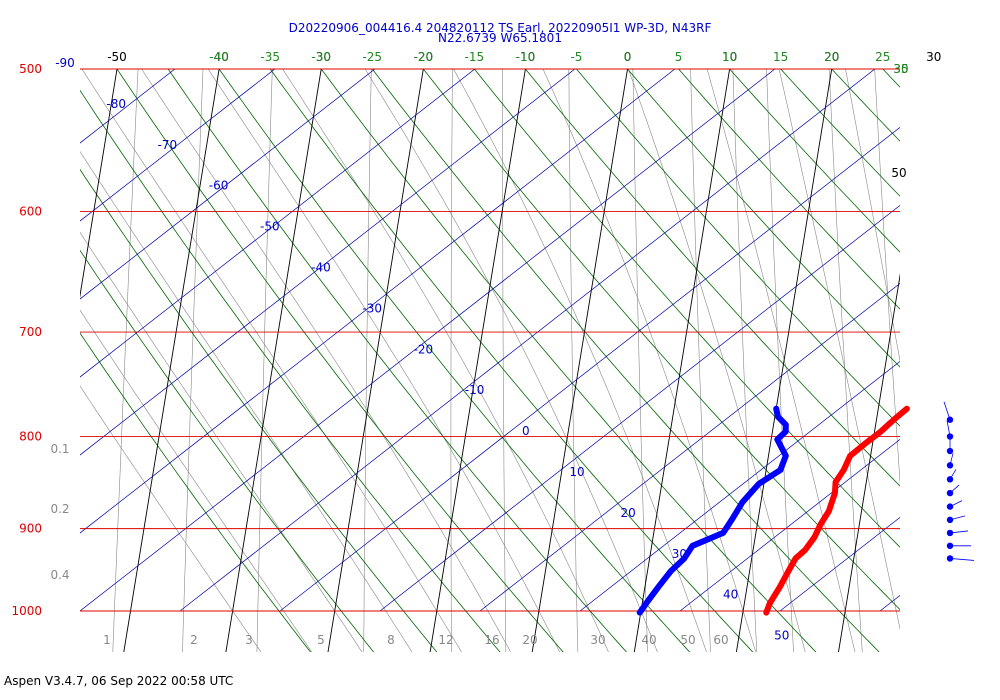 This screenshot has width=1000, height=700. What do you see at coordinates (30, 437) in the screenshot?
I see `pressure-label: 800` at bounding box center [30, 437].